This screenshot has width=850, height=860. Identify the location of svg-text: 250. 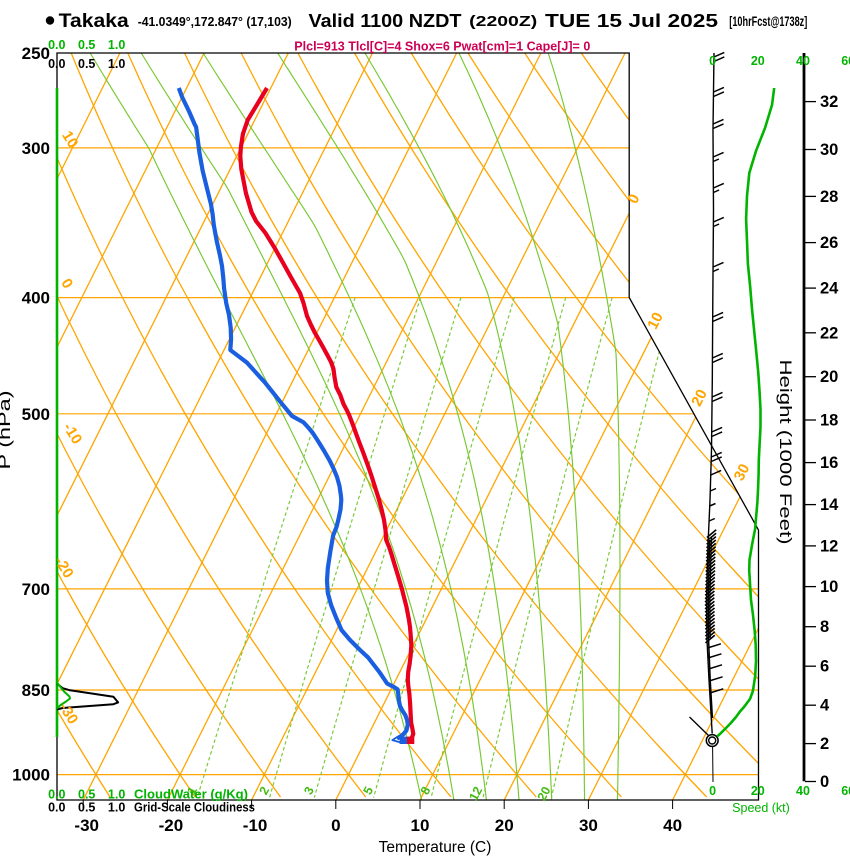
(36, 53).